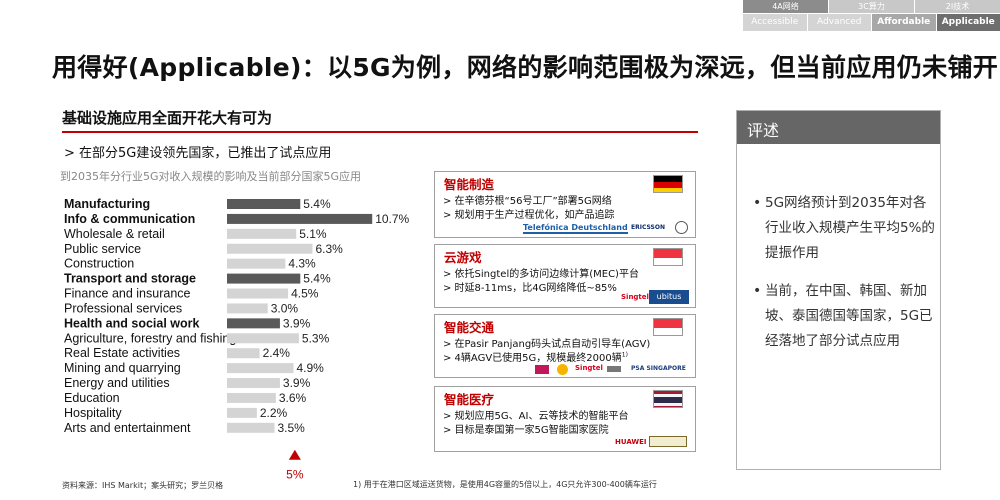  What do you see at coordinates (529, 215) in the screenshot?
I see `case-line: > 规划用于生产过程优化，如产品追踪` at bounding box center [529, 215].